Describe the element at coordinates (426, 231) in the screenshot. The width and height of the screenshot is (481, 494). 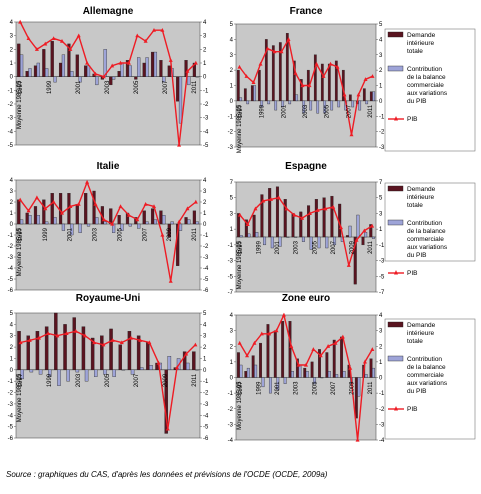
I see `legend-label: de la balance` at that location.